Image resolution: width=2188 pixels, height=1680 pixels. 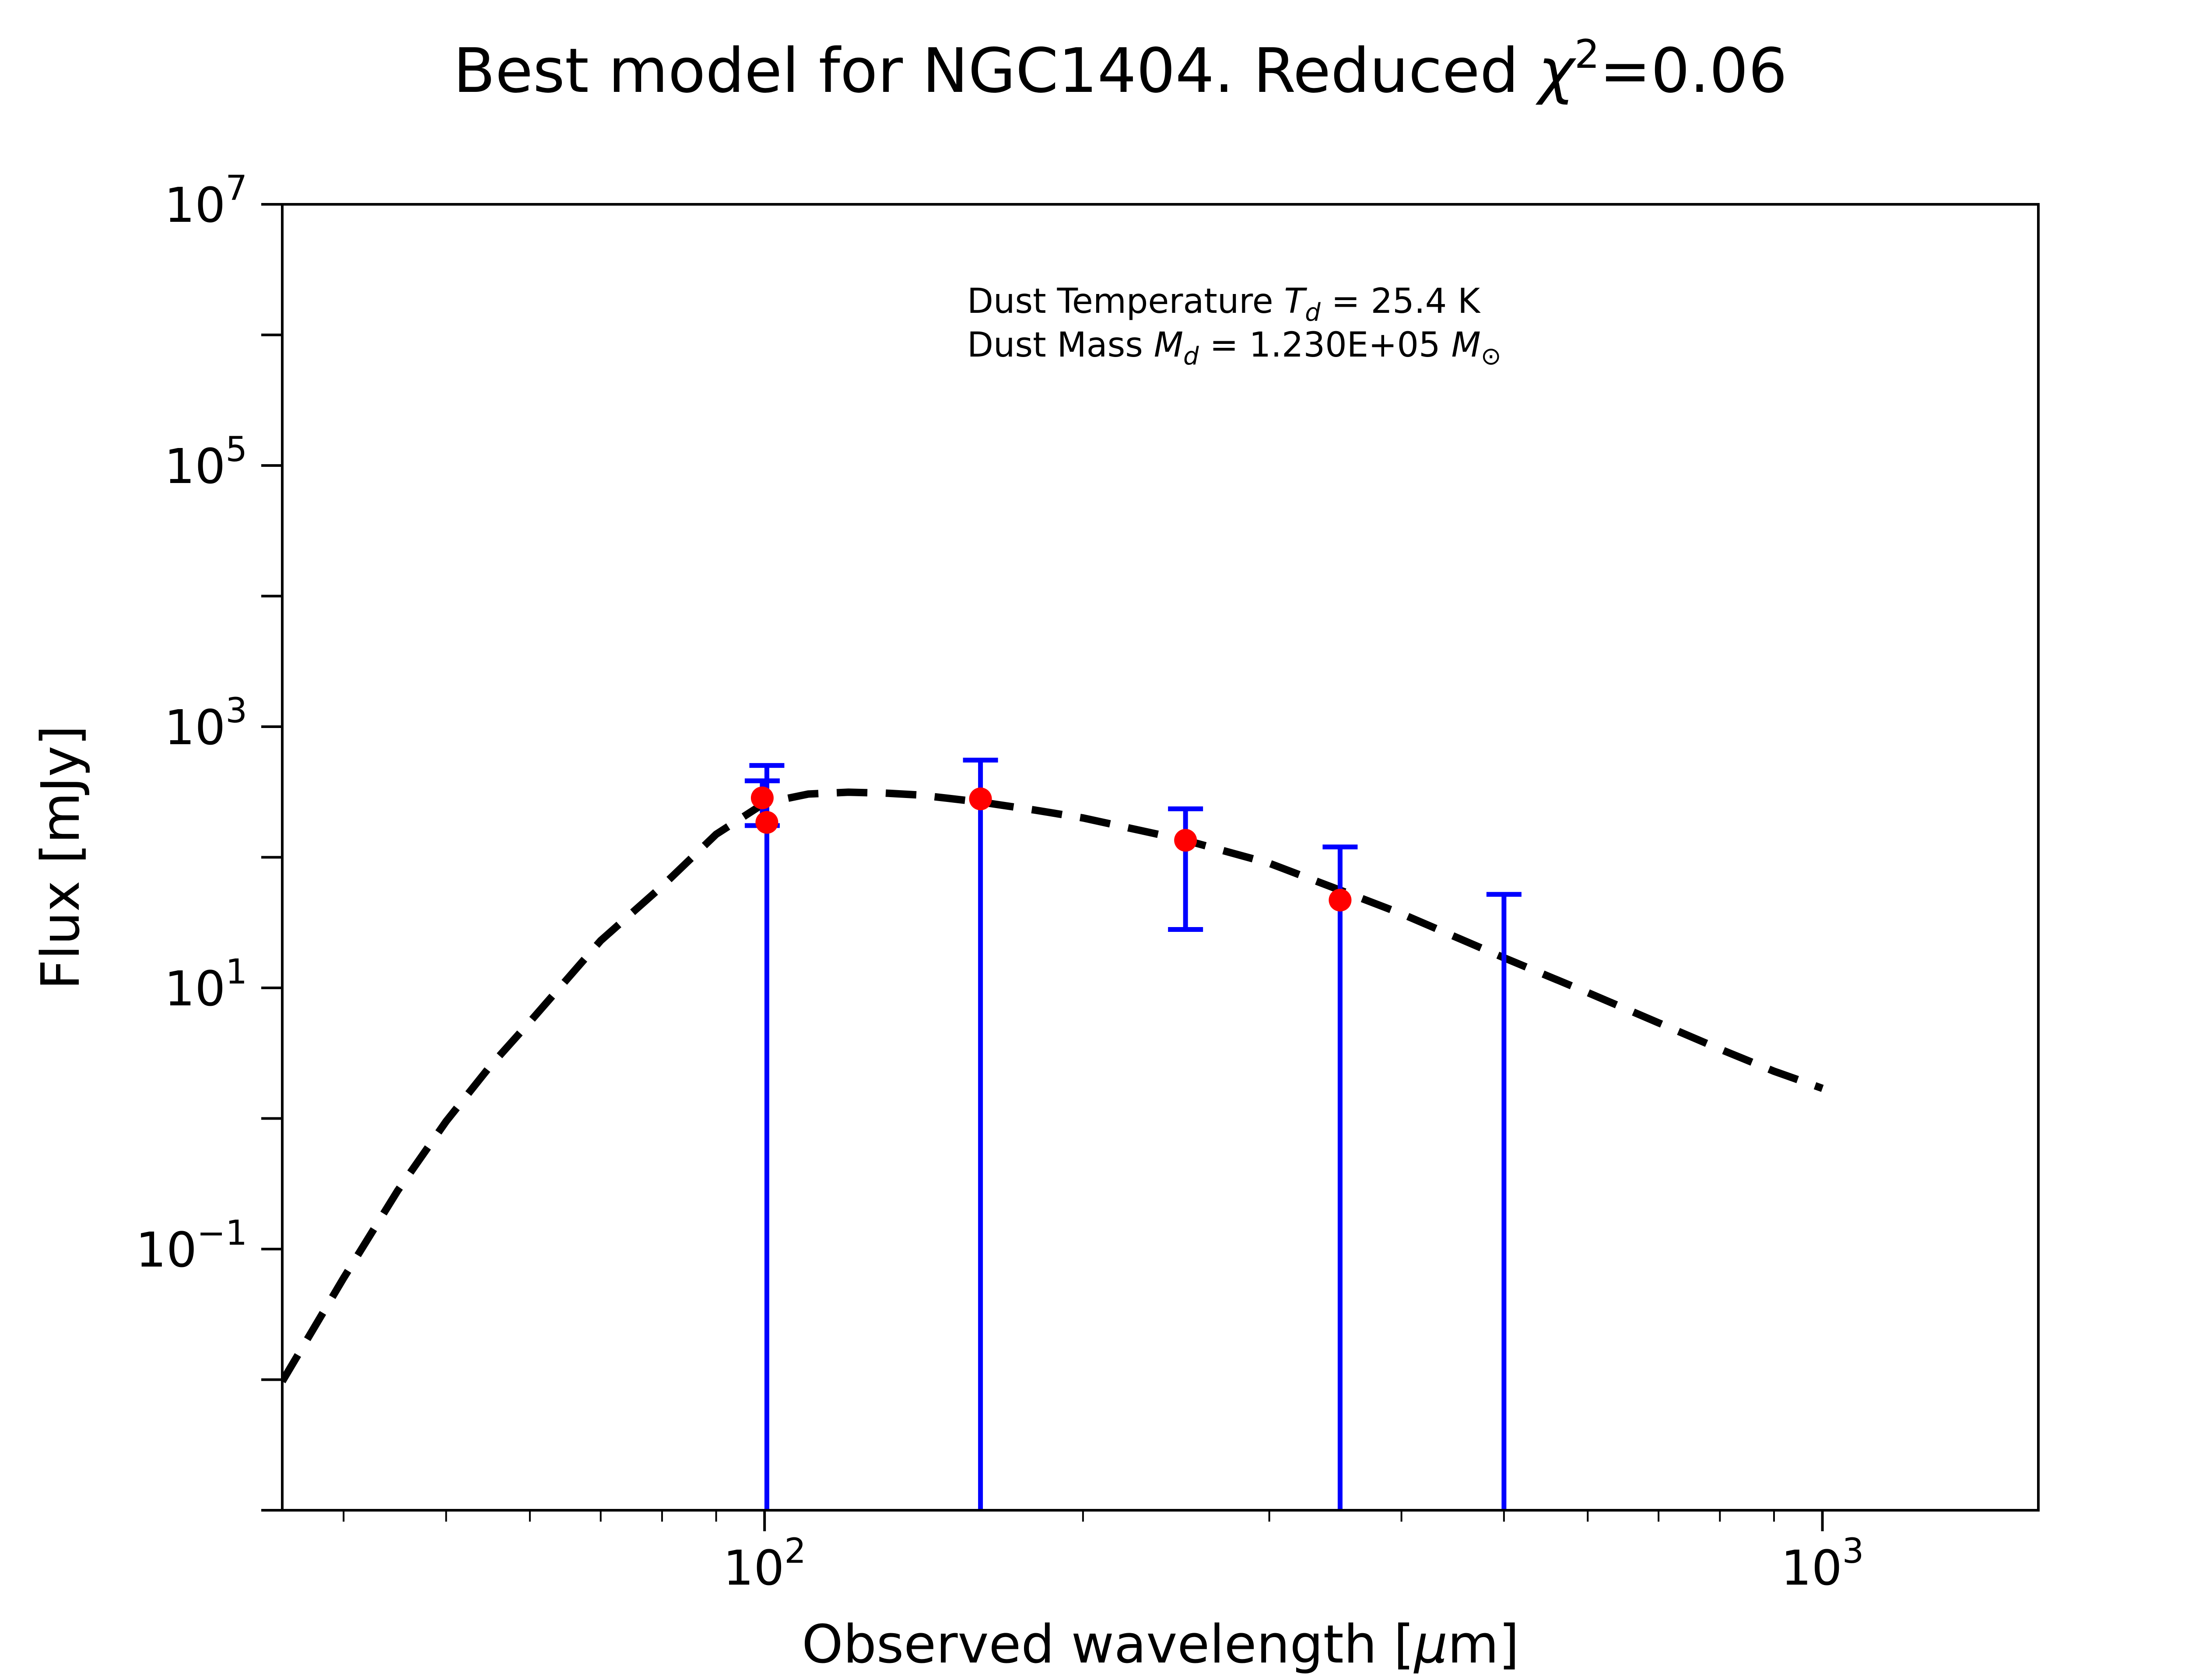 I want to click on y-tick-label: 10¹, so click(x=206, y=984).